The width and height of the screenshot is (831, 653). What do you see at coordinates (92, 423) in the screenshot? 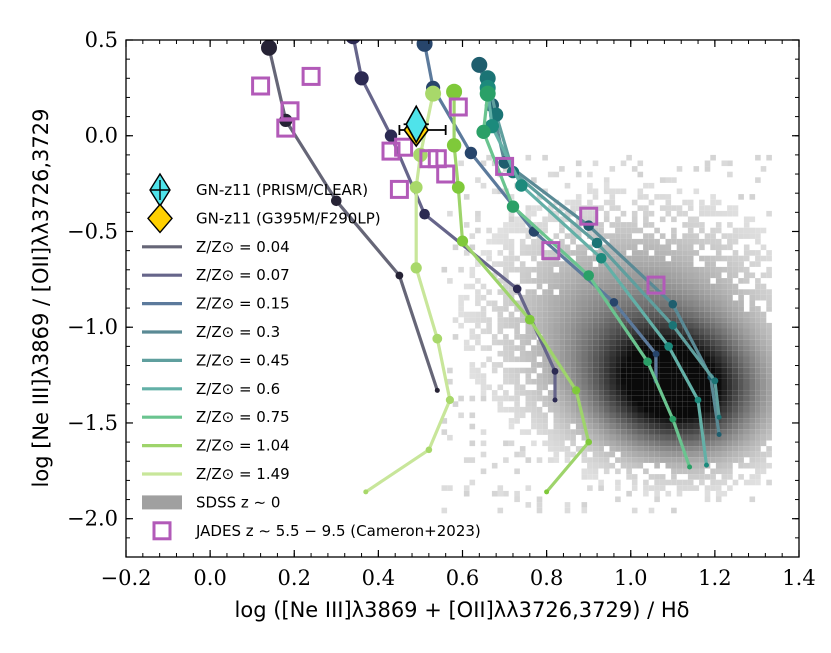
I see `y-tick-label: −1.5` at bounding box center [92, 423].